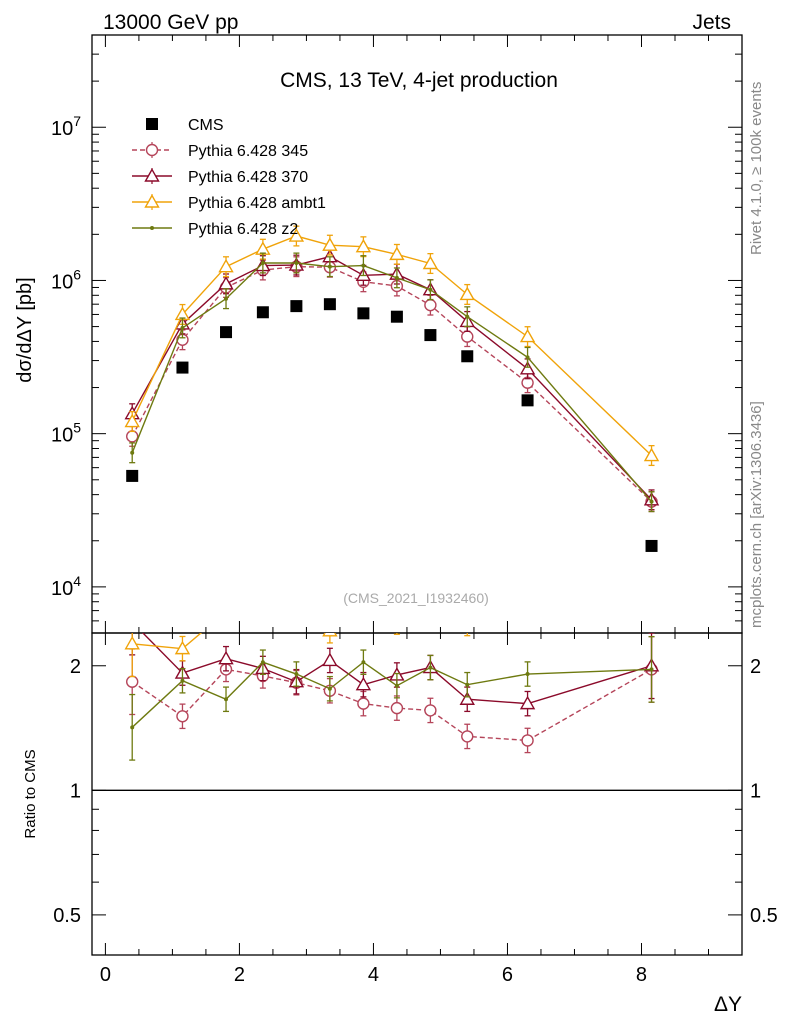 Image resolution: width=786 pixels, height=1029 pixels. I want to click on x-tick-label: 8, so click(641, 975).